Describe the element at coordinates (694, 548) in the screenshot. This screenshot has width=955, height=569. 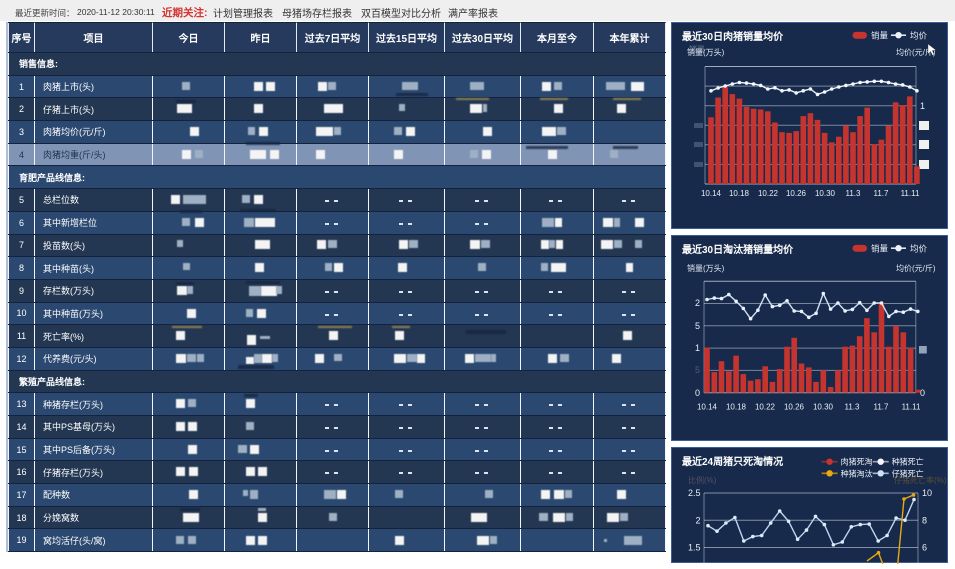
I see `svg-text: 1.5` at that location.